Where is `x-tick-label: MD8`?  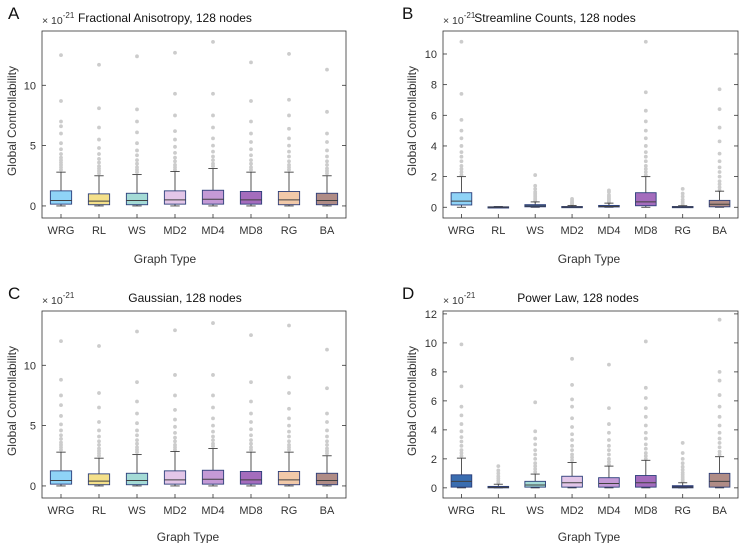 x-tick-label: MD8 is located at coordinates (250, 231).